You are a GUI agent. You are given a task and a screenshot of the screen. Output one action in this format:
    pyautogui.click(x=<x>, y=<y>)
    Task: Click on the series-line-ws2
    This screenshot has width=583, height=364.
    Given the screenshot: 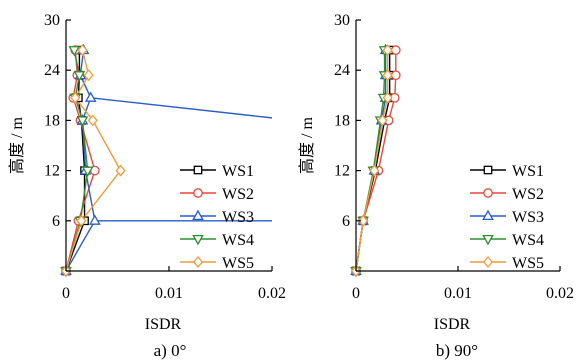 What is the action you would take?
    pyautogui.click(x=81, y=160)
    